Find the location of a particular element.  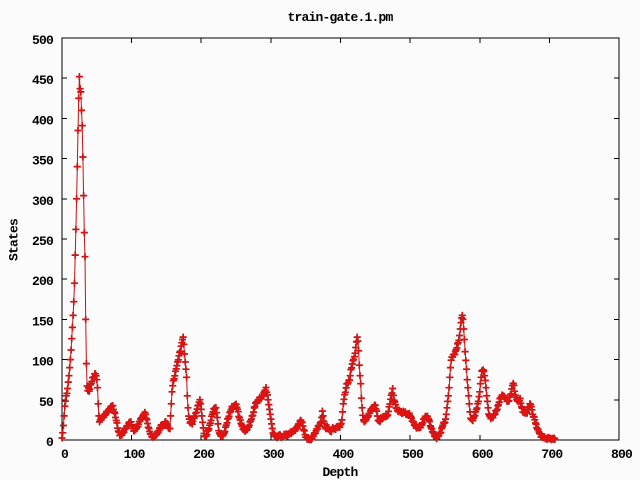

svg-text: States is located at coordinates (14, 239).